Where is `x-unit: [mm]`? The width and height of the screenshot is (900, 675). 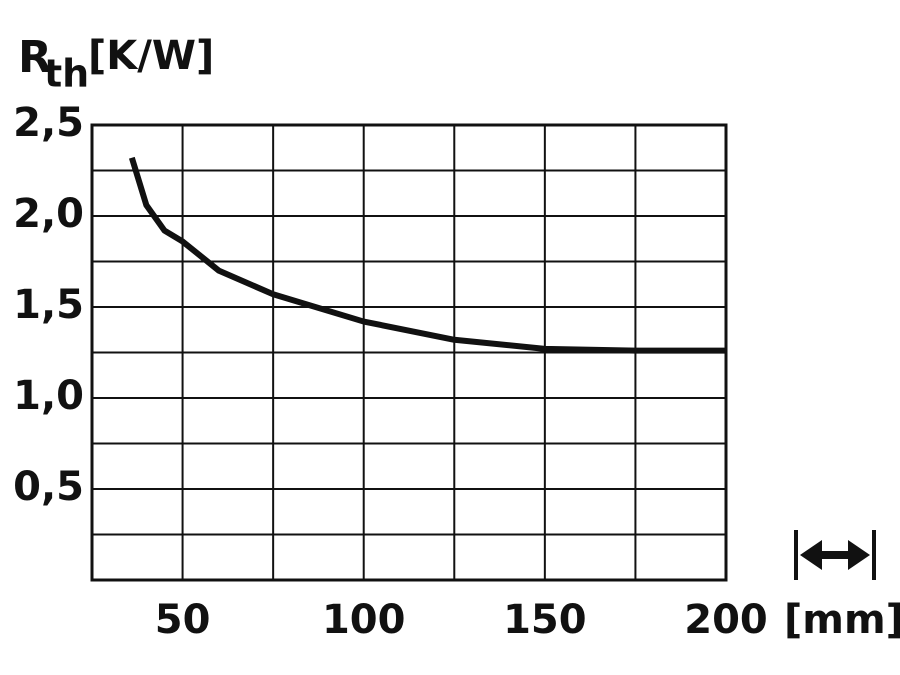 x-unit: [mm] is located at coordinates (842, 620).